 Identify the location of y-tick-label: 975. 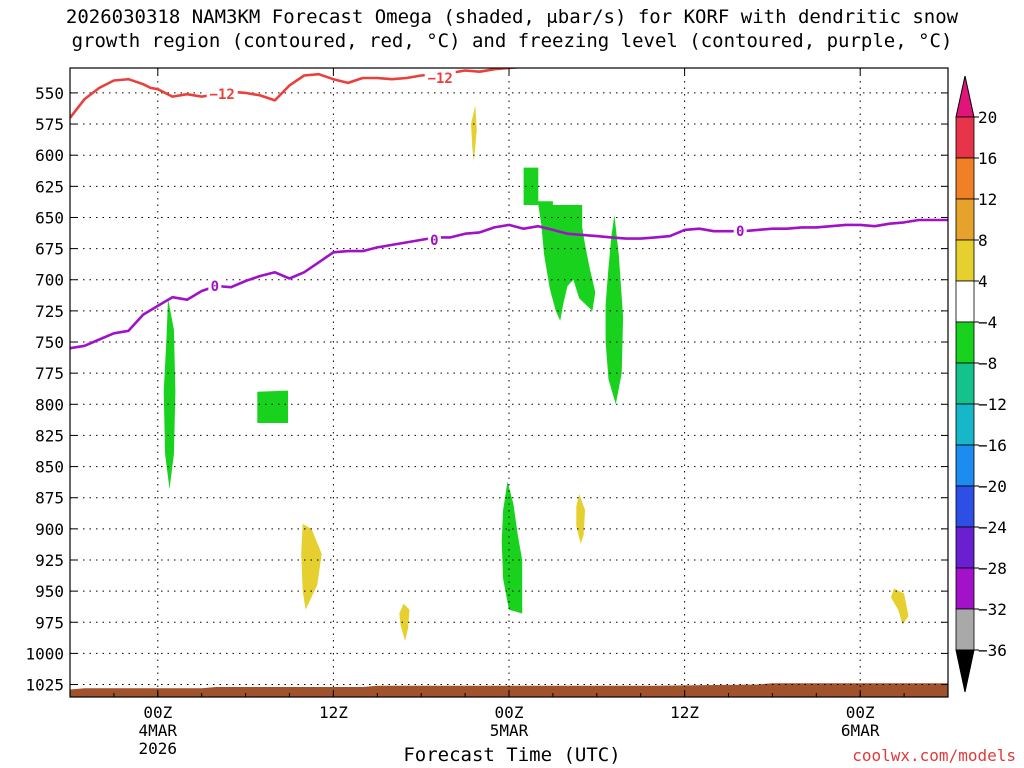
(49, 622).